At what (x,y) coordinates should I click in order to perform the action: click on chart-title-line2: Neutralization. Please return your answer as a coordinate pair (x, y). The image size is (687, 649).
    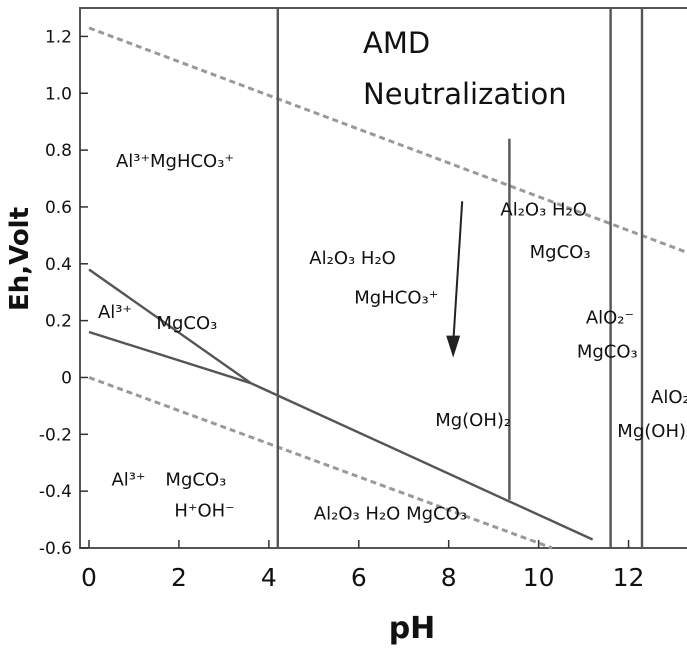
    Looking at the image, I should click on (465, 94).